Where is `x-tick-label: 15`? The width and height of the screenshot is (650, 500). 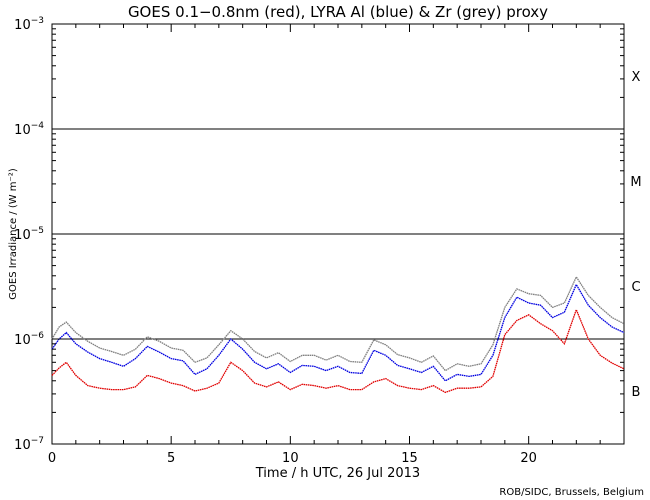
x-tick-label: 15 is located at coordinates (409, 458).